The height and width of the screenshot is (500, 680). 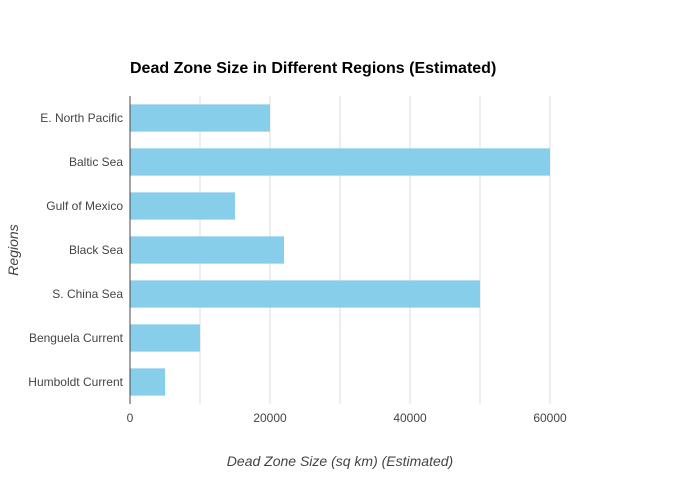 I want to click on y-tick-label: E. North Pacific, so click(x=81, y=118).